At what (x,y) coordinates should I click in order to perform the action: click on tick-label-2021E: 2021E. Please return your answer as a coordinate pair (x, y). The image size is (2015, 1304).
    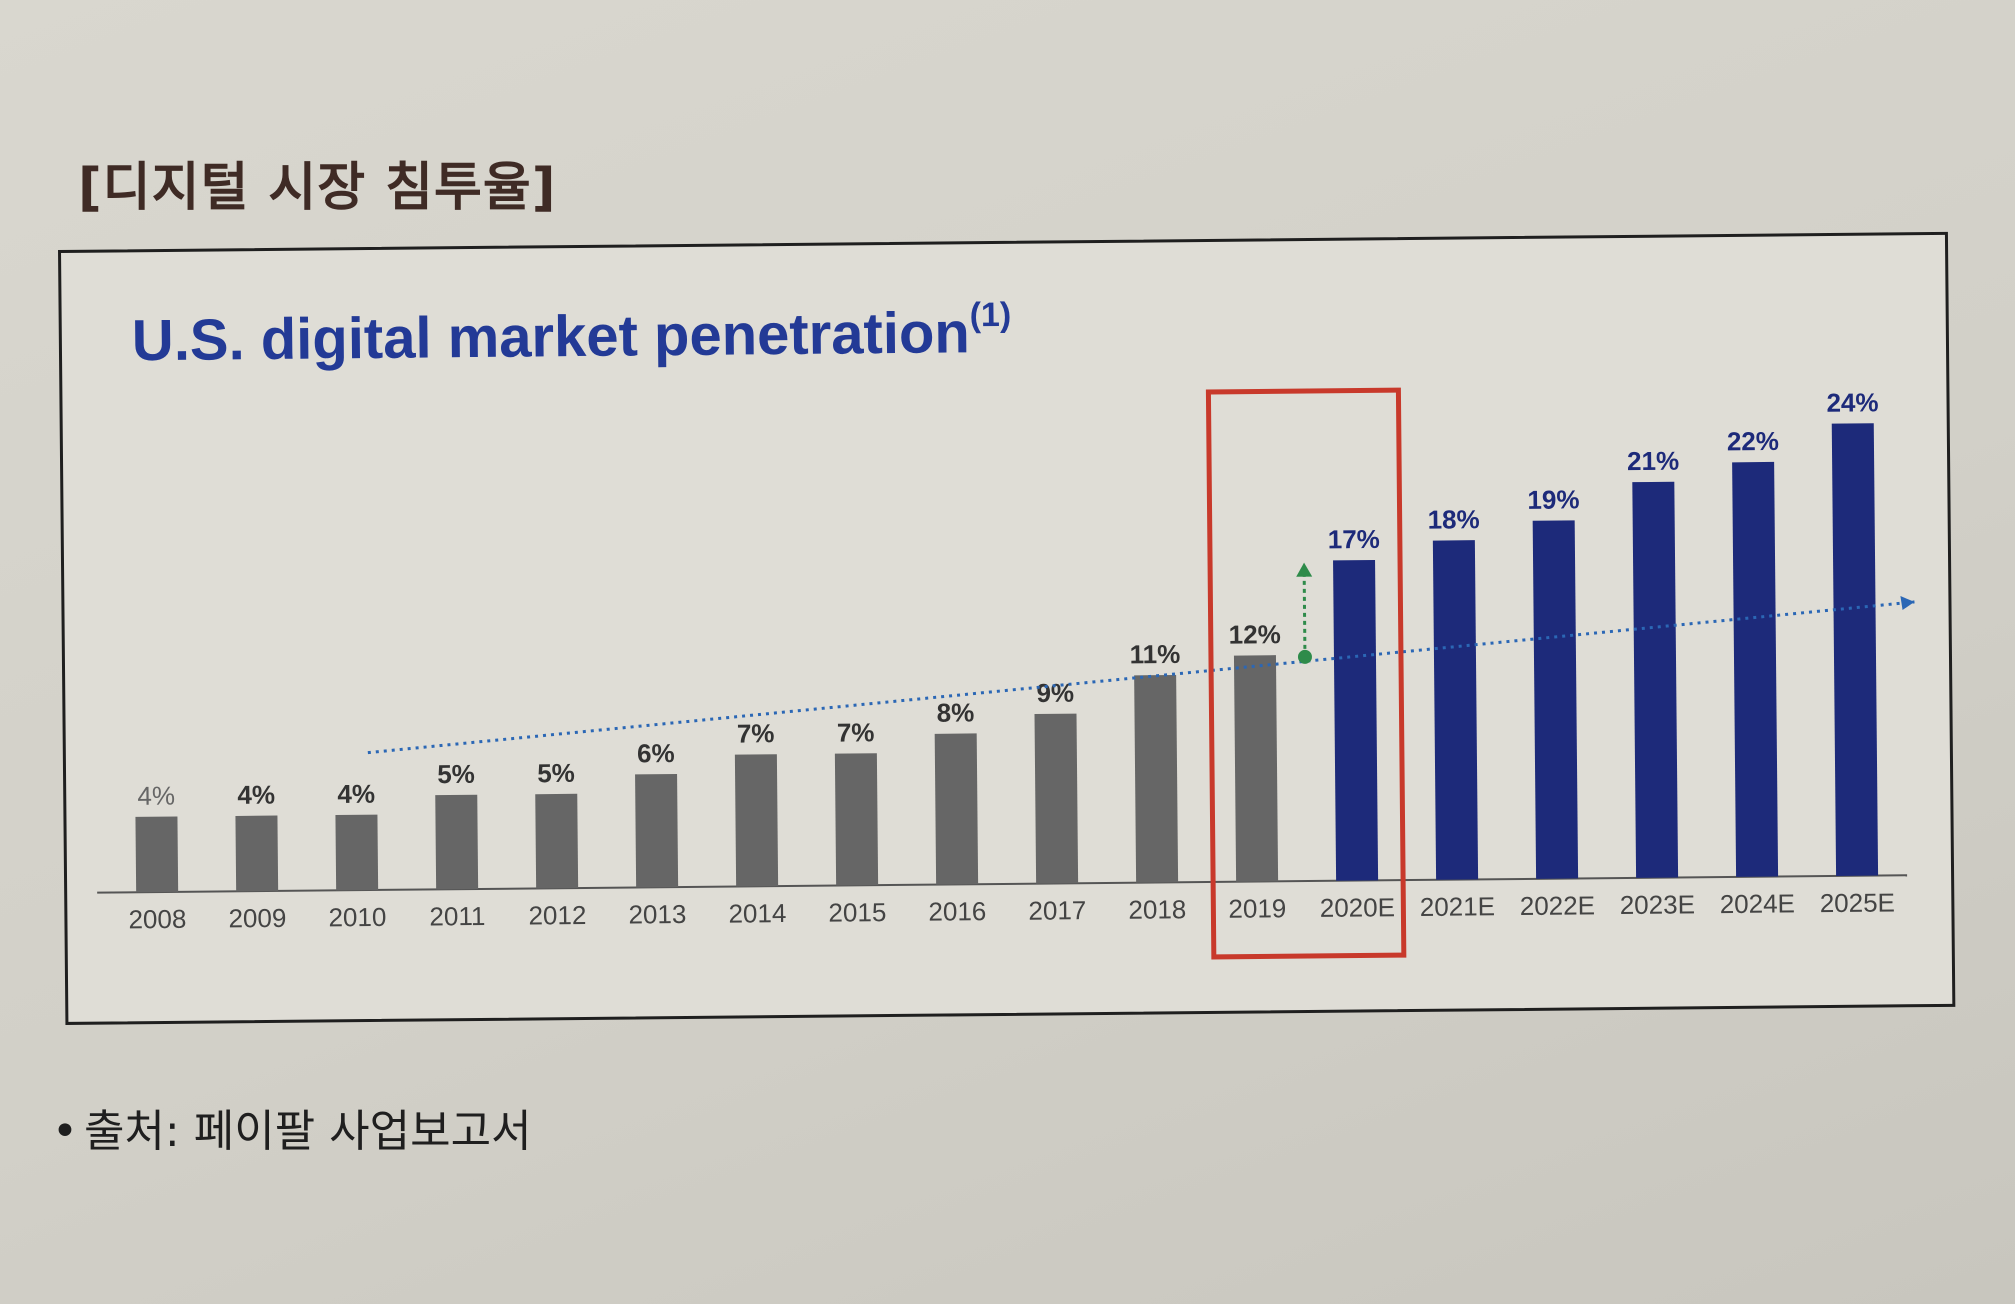
    Looking at the image, I should click on (1457, 906).